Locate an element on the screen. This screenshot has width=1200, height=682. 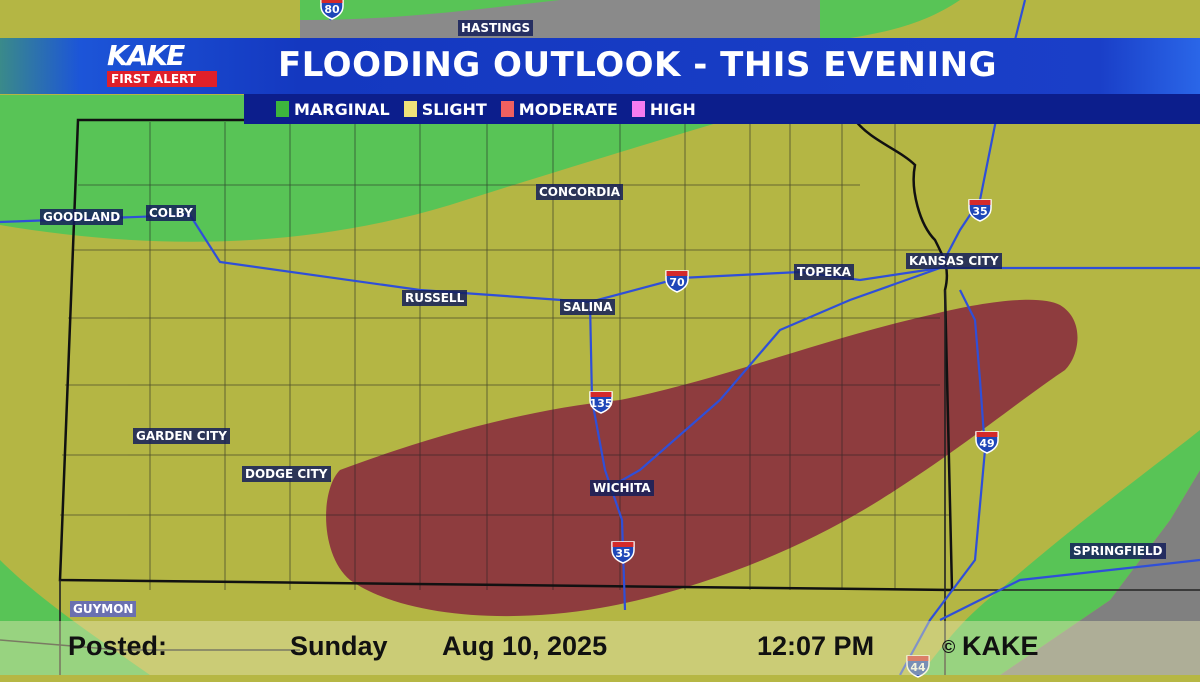
logo-kake: KAKE is located at coordinates (146, 55).